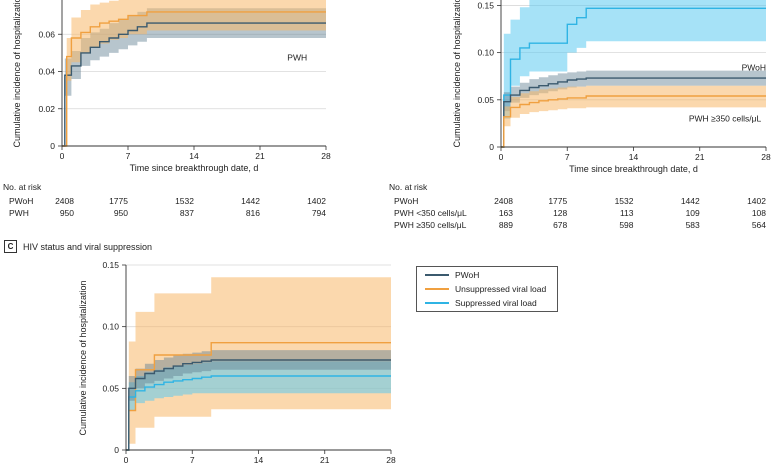 This screenshot has width=780, height=470. I want to click on ci-band-orange-b, so click(633, 116).